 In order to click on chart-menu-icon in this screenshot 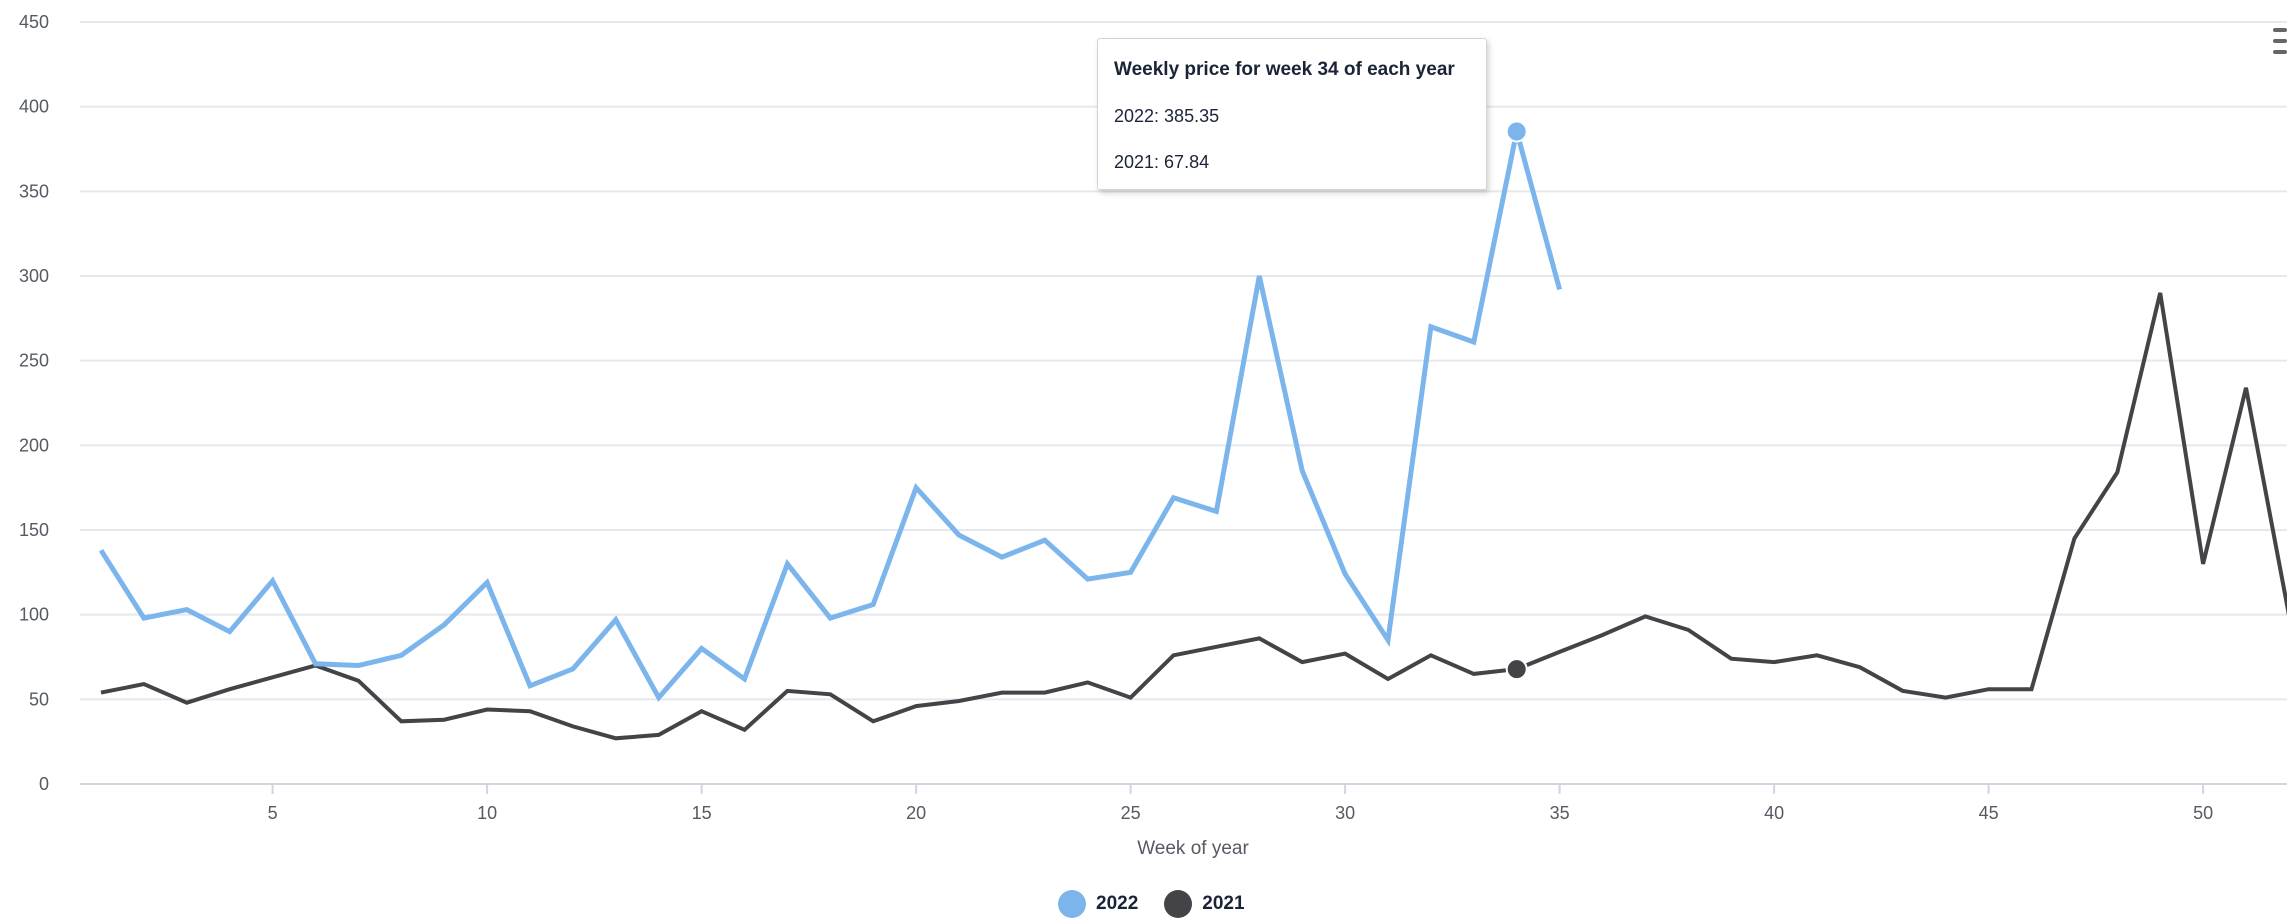, I will do `click(2280, 41)`.